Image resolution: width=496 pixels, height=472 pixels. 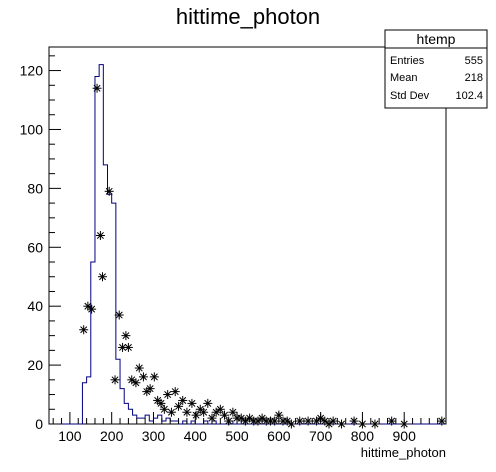 I want to click on stats-mean-label: Mean, so click(x=404, y=78).